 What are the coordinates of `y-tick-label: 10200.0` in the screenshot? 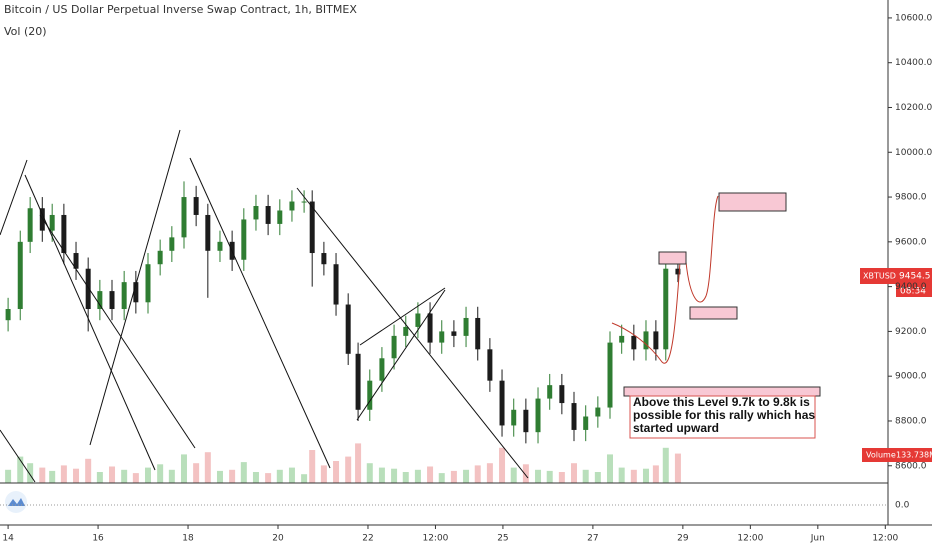 It's located at (913, 108).